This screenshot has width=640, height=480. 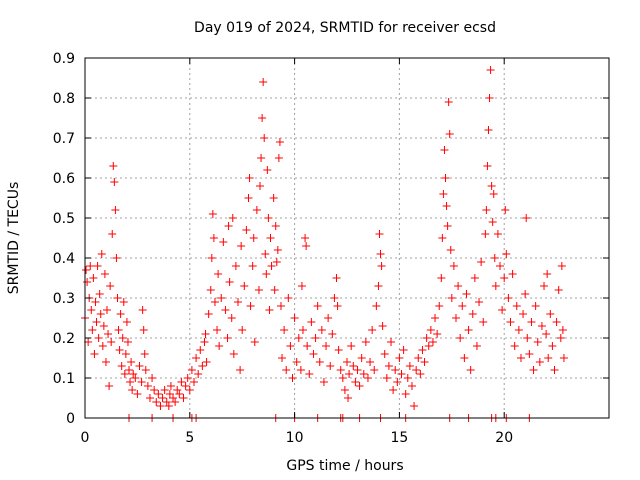 I want to click on y-tick-label: 0.9, so click(x=64, y=59).